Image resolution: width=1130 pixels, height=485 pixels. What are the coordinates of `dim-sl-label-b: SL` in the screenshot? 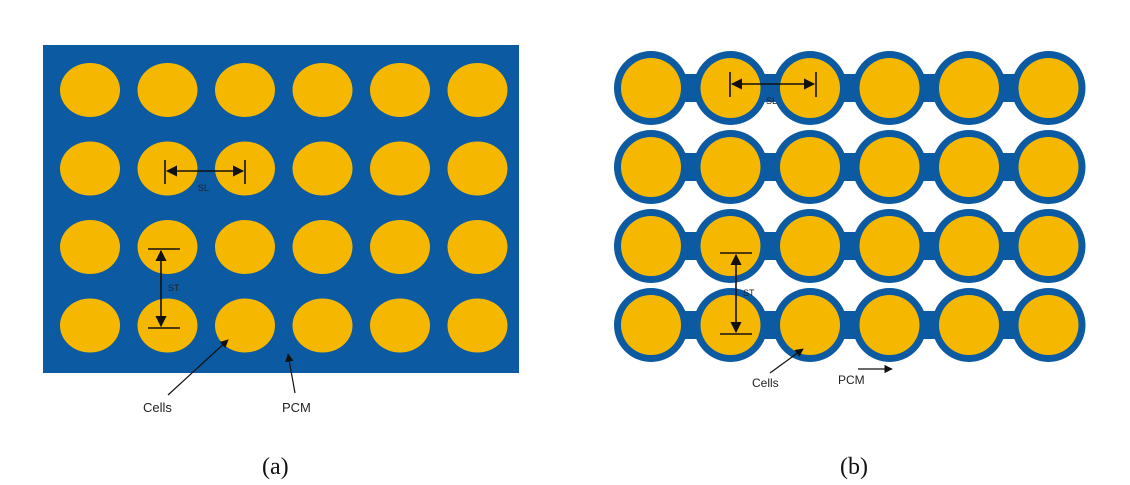 It's located at (771, 101).